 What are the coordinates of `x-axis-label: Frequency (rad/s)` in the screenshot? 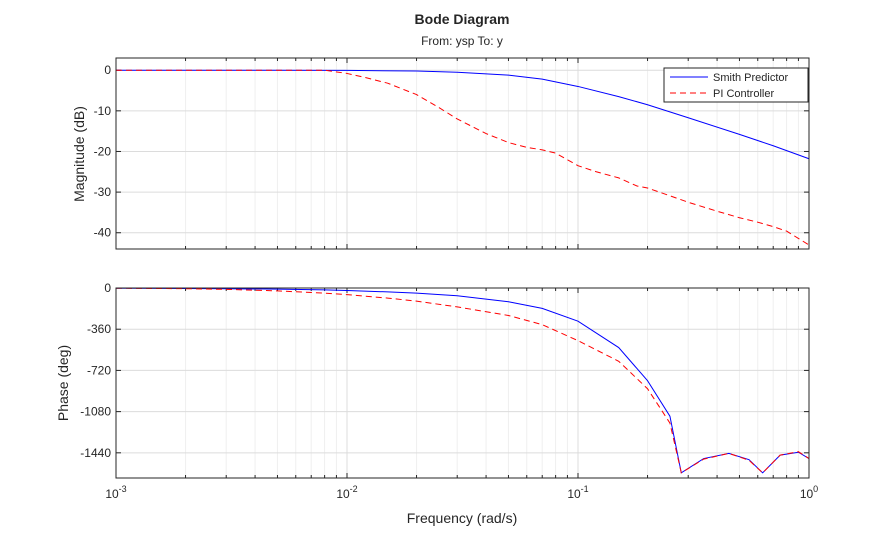 It's located at (462, 518).